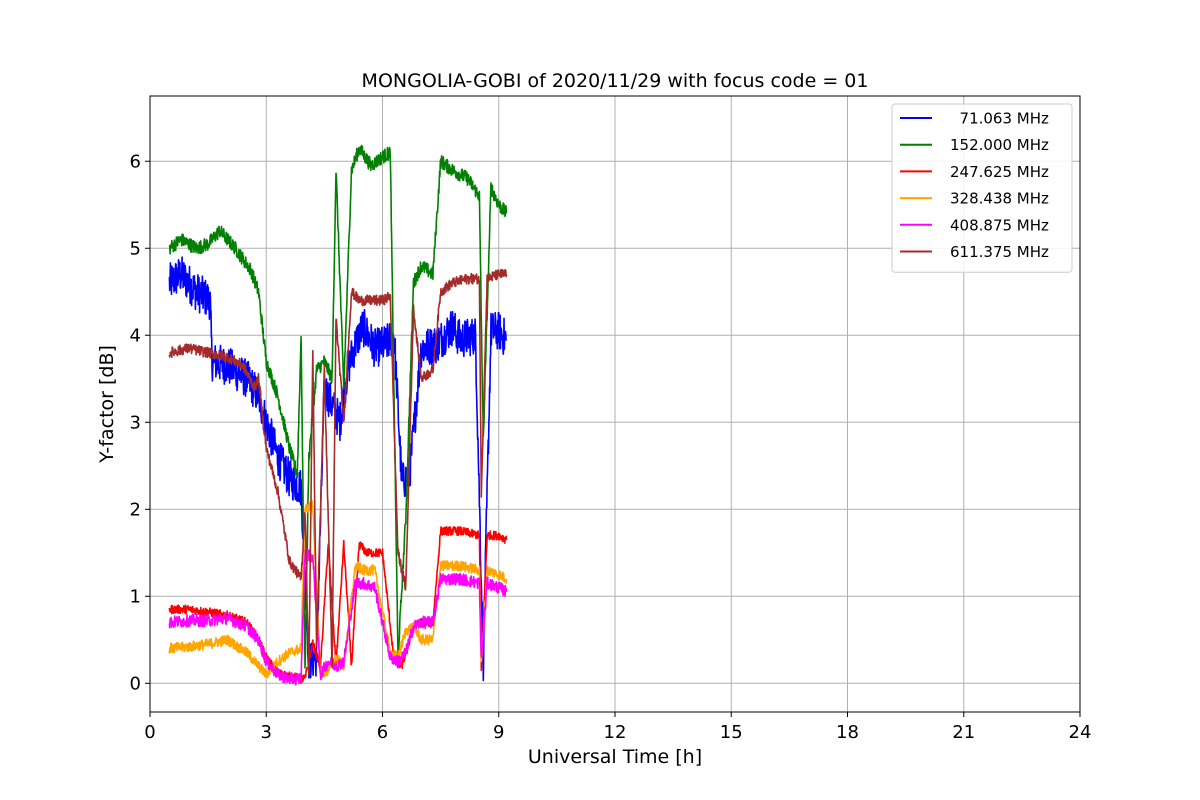  Describe the element at coordinates (999, 225) in the screenshot. I see `legend-label: 408.875 MHz` at that location.